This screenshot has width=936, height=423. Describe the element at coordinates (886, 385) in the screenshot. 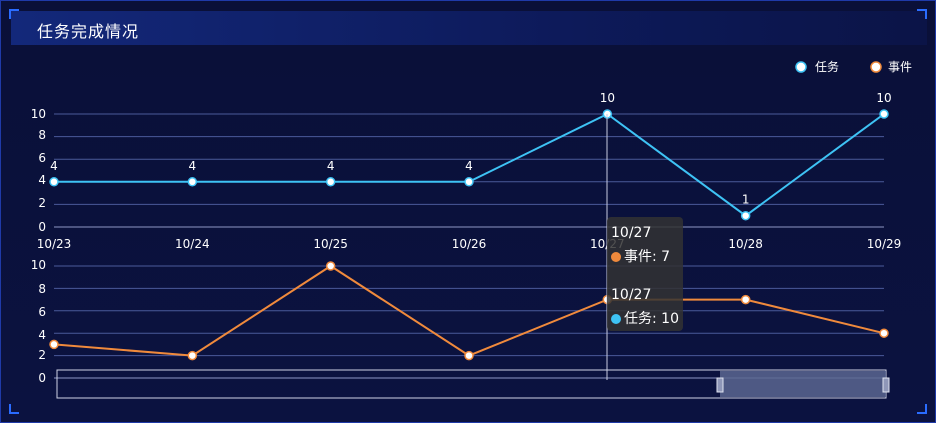

I see `data-zoom-handle-right` at that location.